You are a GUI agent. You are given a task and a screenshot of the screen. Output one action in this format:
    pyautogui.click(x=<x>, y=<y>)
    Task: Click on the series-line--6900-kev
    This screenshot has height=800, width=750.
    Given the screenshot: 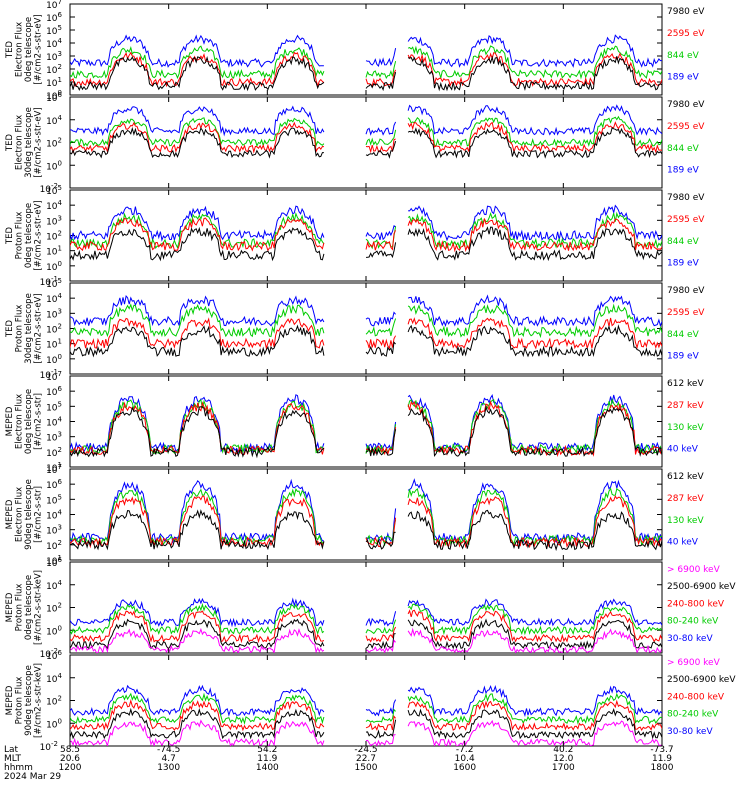 What is the action you would take?
    pyautogui.click(x=366, y=640)
    